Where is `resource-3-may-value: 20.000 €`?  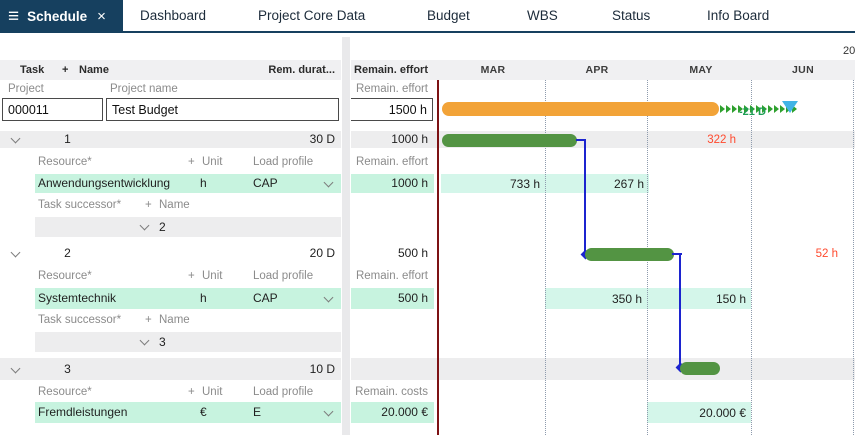 resource-3-may-value: 20.000 € is located at coordinates (722, 412).